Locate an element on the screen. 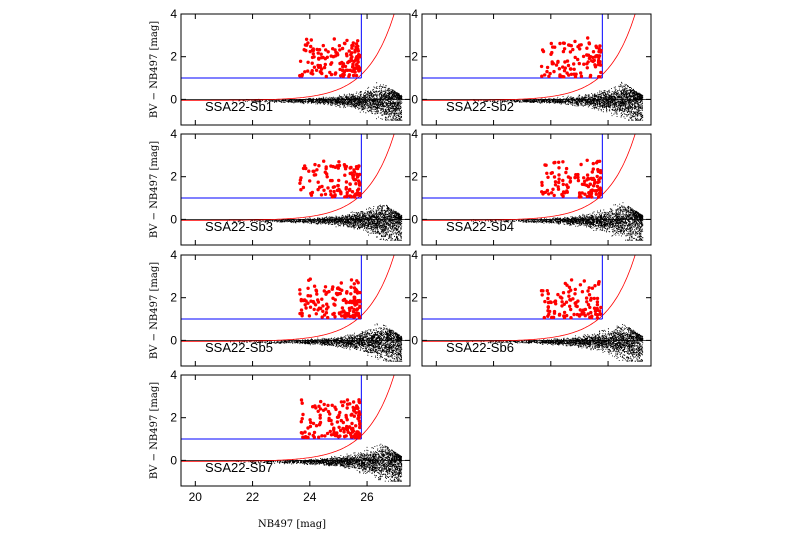 The image size is (800, 533). panel-2: 0 2 4 SSA22-Sb2 is located at coordinates (531, 66).